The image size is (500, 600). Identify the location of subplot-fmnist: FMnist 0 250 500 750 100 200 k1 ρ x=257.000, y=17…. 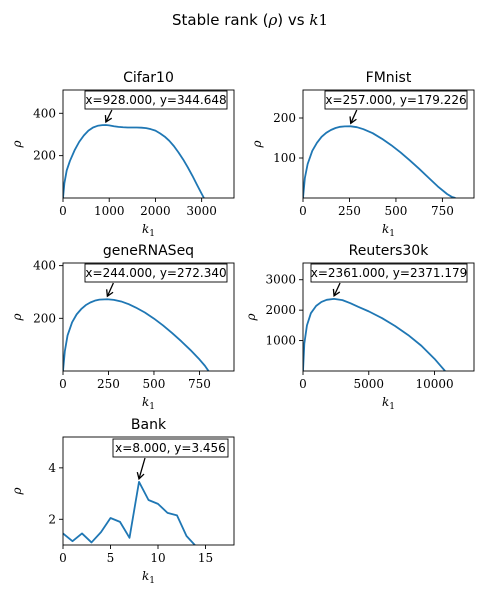
(362, 154).